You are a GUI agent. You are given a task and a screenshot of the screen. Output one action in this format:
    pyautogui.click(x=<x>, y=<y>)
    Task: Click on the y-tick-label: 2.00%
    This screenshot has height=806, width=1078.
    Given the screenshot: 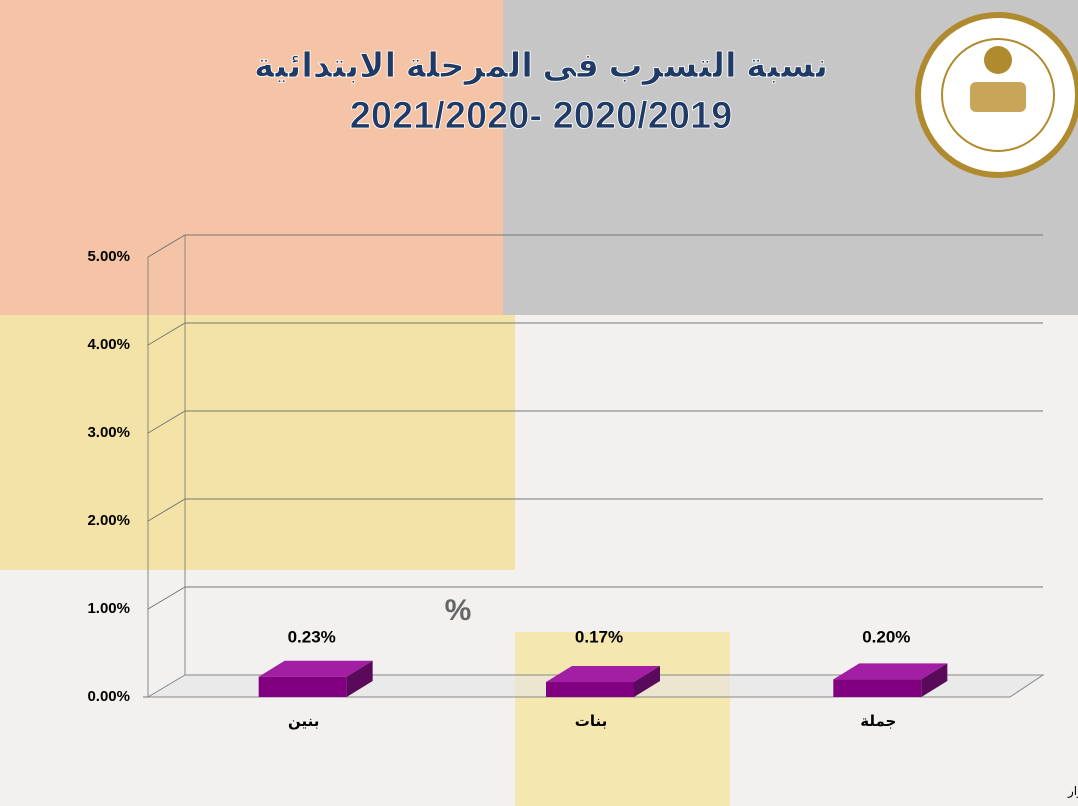 What is the action you would take?
    pyautogui.click(x=108, y=520)
    